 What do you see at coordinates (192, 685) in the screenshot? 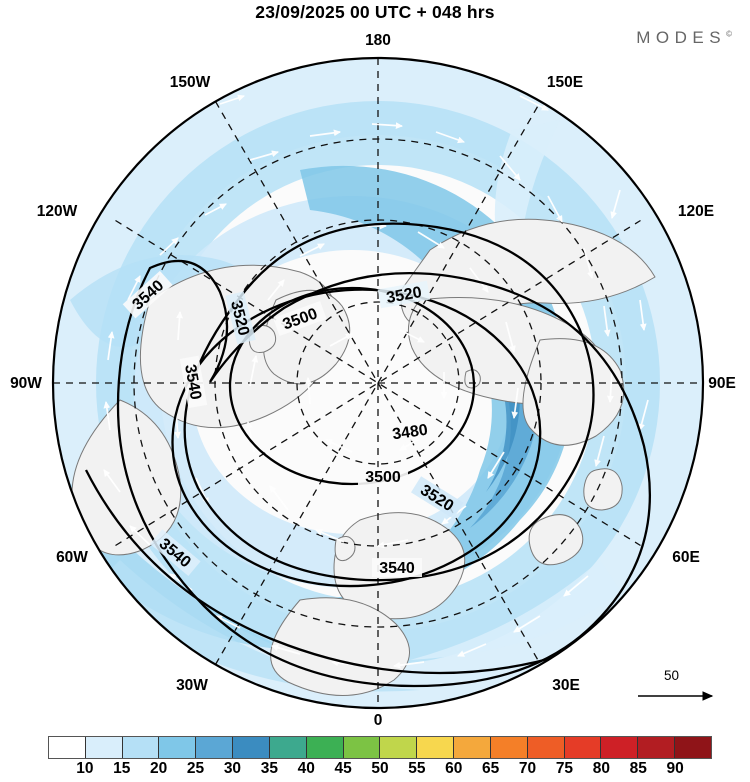
I see `lon-label-30w: 30W` at bounding box center [192, 685].